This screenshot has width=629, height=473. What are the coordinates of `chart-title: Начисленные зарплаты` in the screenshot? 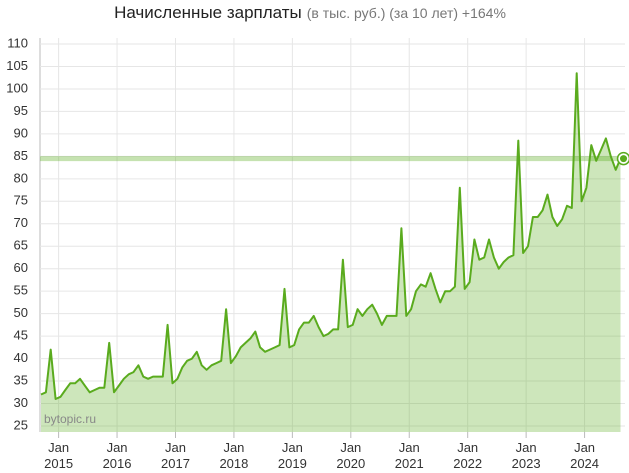 It's located at (208, 12).